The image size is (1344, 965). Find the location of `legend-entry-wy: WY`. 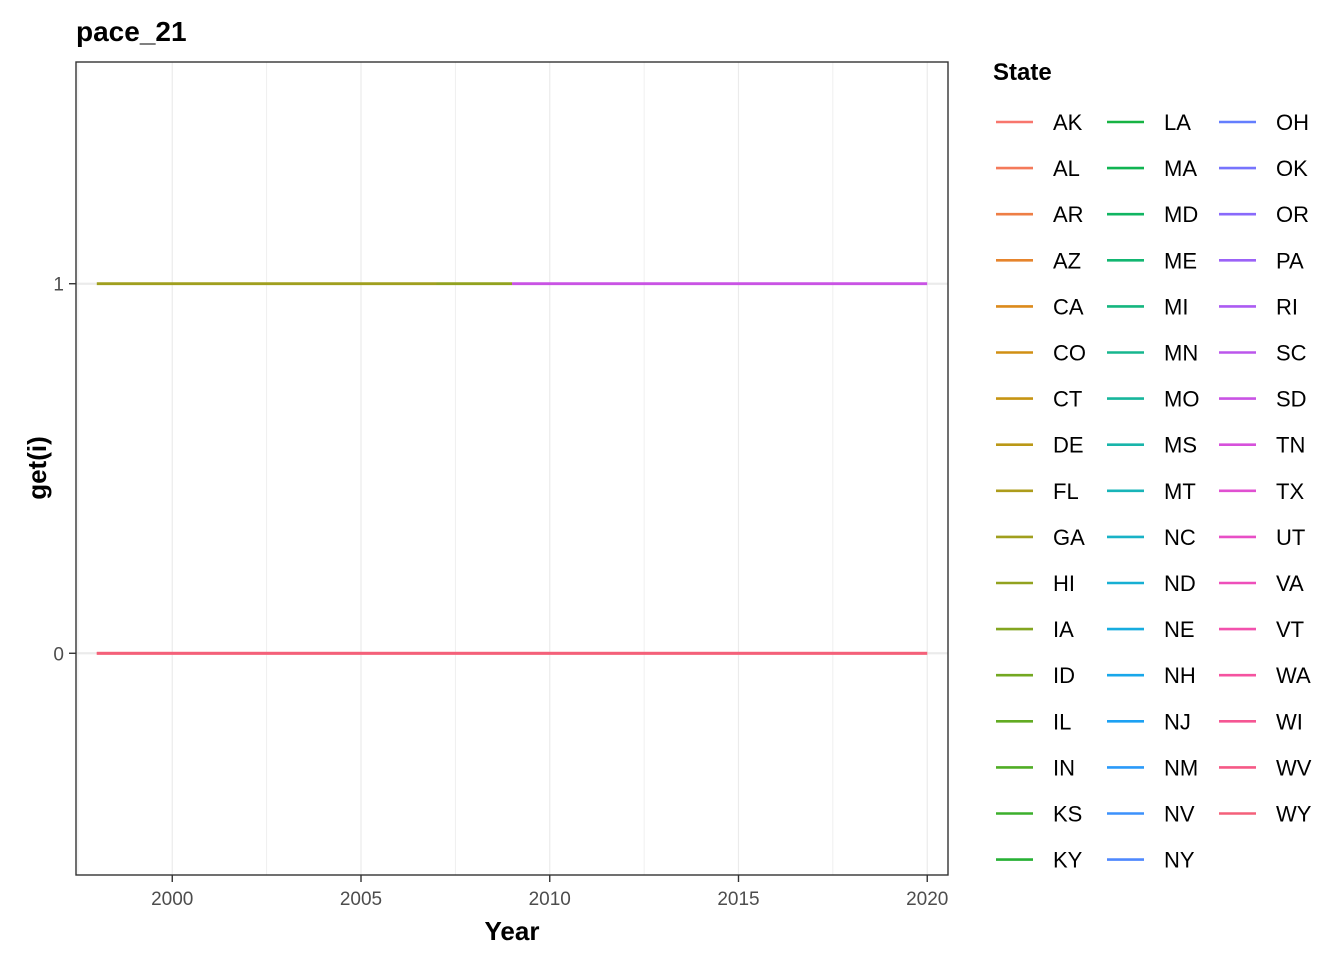

legend-entry-wy: WY is located at coordinates (1265, 814).